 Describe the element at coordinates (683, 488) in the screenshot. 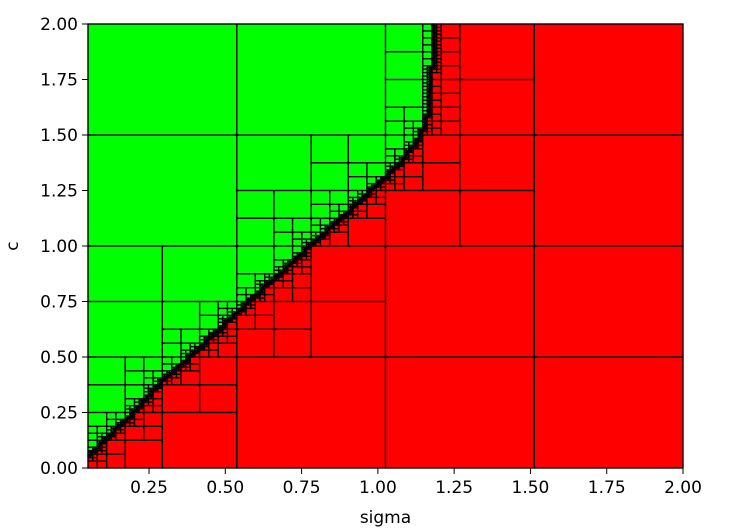

I see `x-tick-label: 2.00` at that location.